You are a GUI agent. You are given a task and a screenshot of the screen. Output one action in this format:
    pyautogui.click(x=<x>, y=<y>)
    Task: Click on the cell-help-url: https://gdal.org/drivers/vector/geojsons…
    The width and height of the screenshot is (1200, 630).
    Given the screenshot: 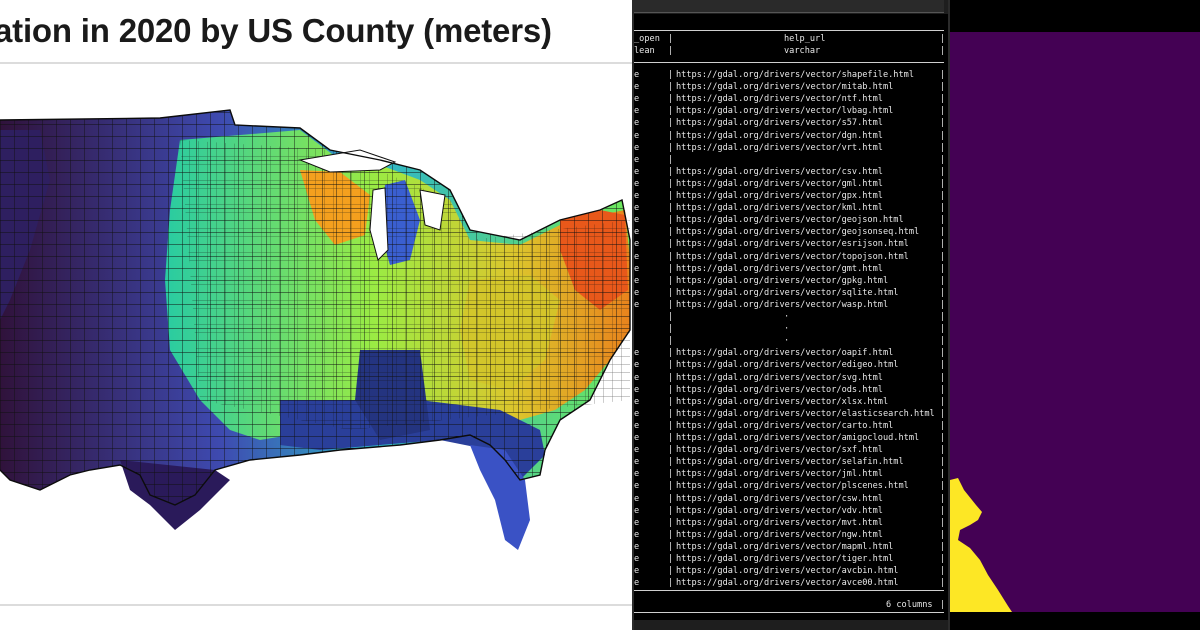 What is the action you would take?
    pyautogui.click(x=798, y=232)
    